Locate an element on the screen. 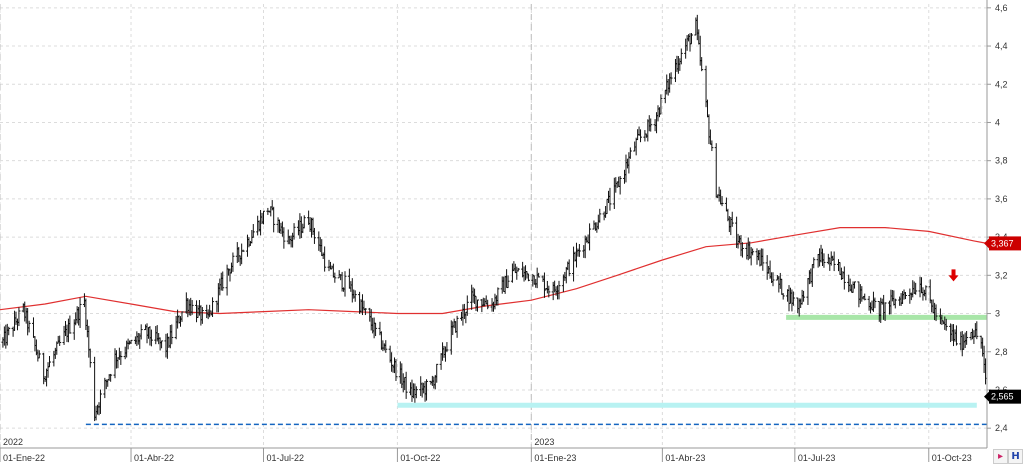 This screenshot has width=1024, height=465. price-tag: 2,565 is located at coordinates (1002, 396).